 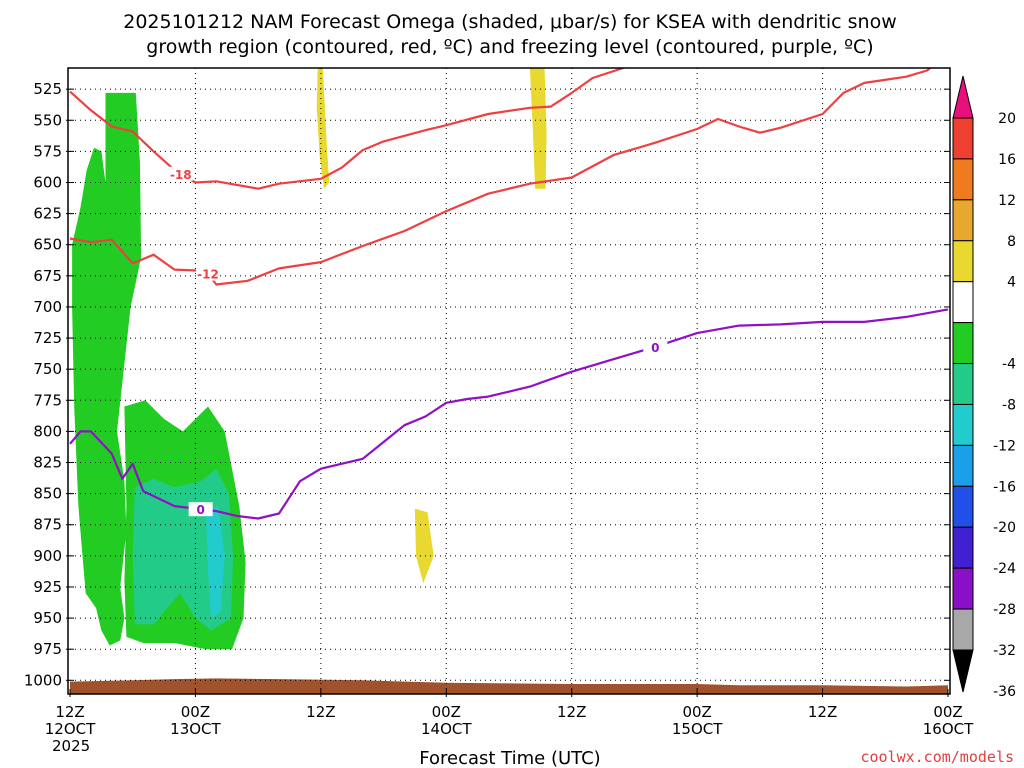 What do you see at coordinates (47, 276) in the screenshot?
I see `ytick-label: 675` at bounding box center [47, 276].